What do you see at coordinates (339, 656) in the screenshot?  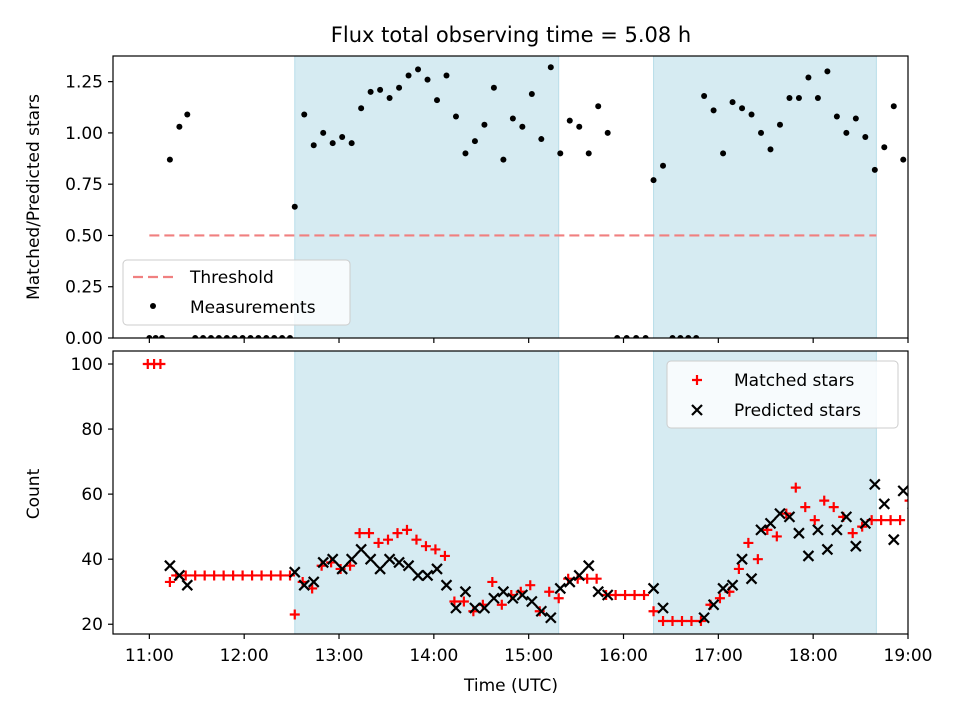 I see `x-tick-label: 13:00` at bounding box center [339, 656].